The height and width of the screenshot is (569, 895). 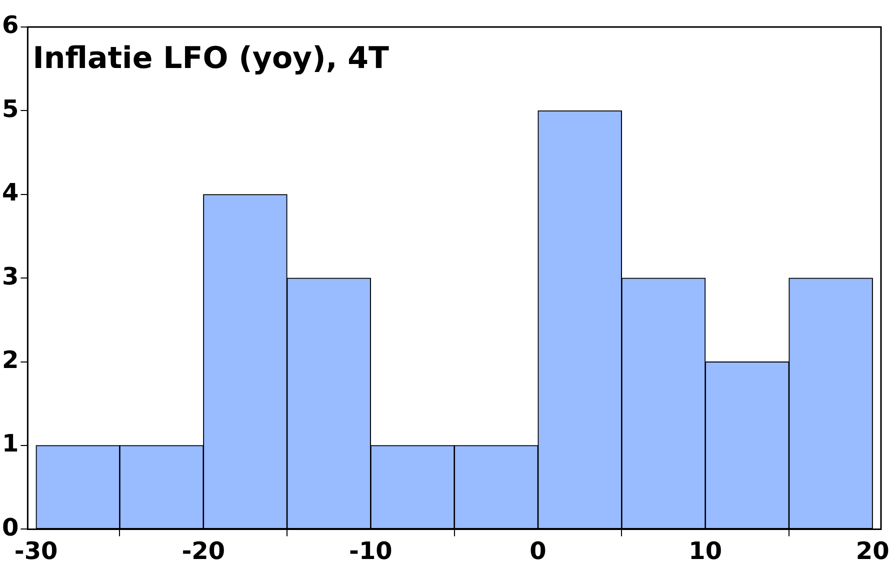 What do you see at coordinates (10, 276) in the screenshot?
I see `y-tick-label: 3` at bounding box center [10, 276].